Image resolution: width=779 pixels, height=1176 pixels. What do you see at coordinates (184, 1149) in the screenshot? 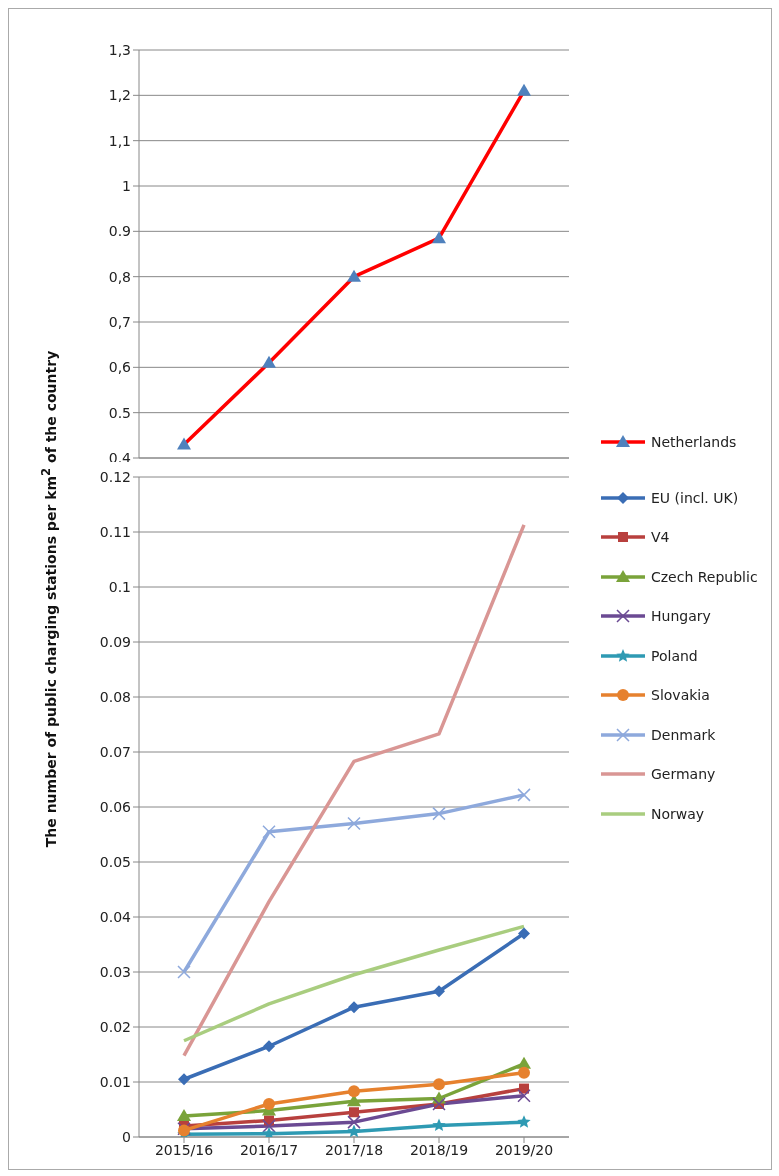
I see `x-tick-label: 2015/16` at bounding box center [184, 1149].